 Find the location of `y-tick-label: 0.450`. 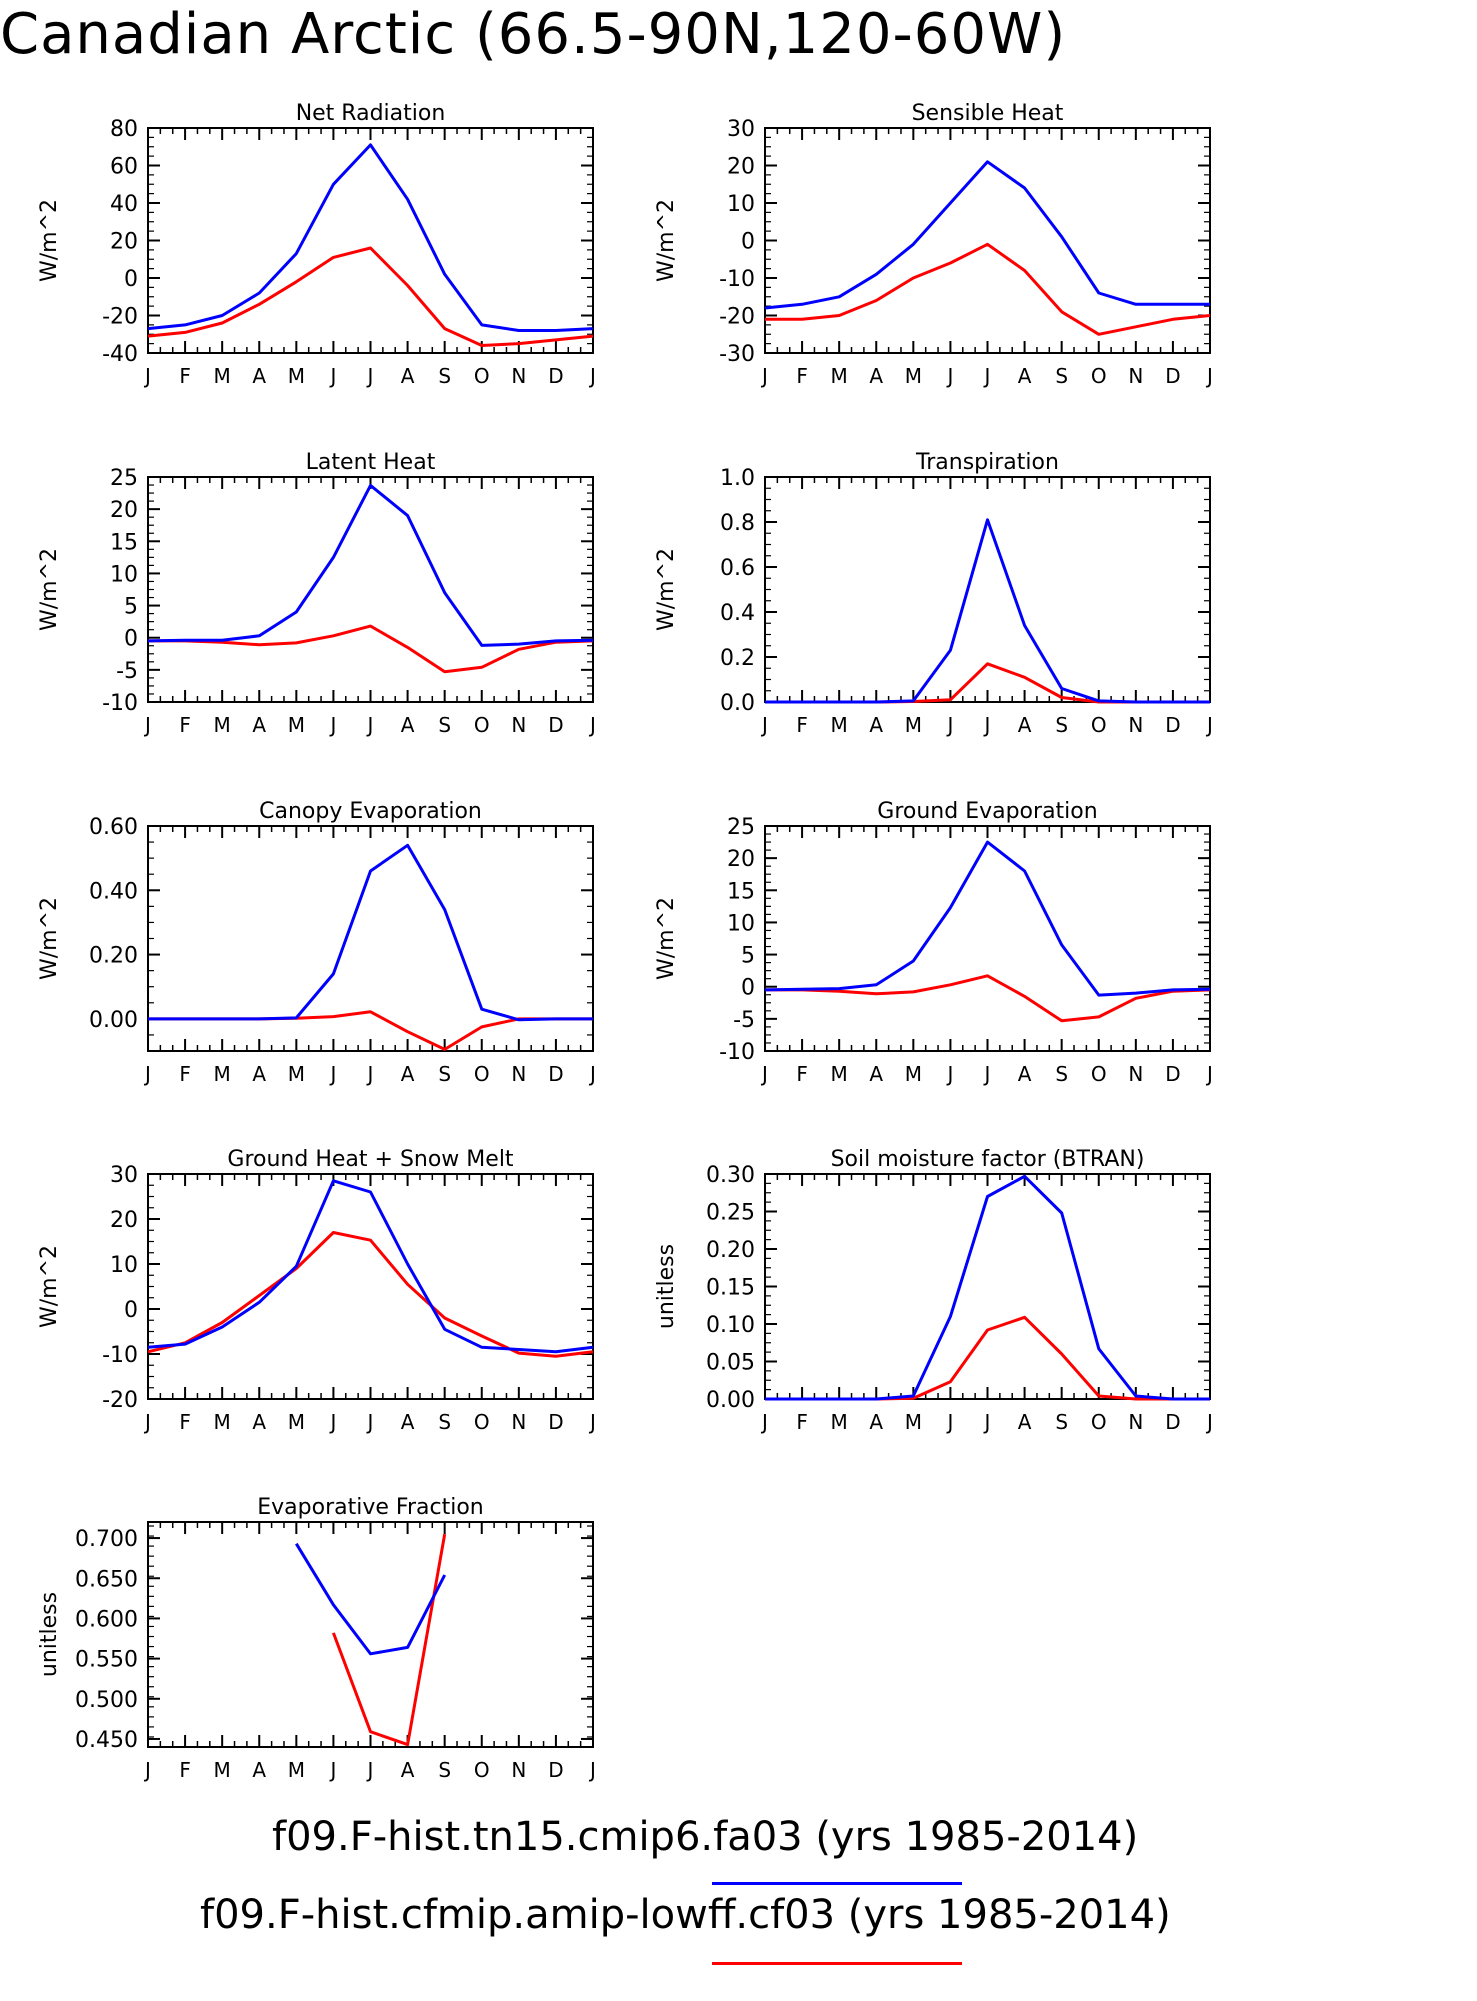

y-tick-label: 0.450 is located at coordinates (106, 1740).